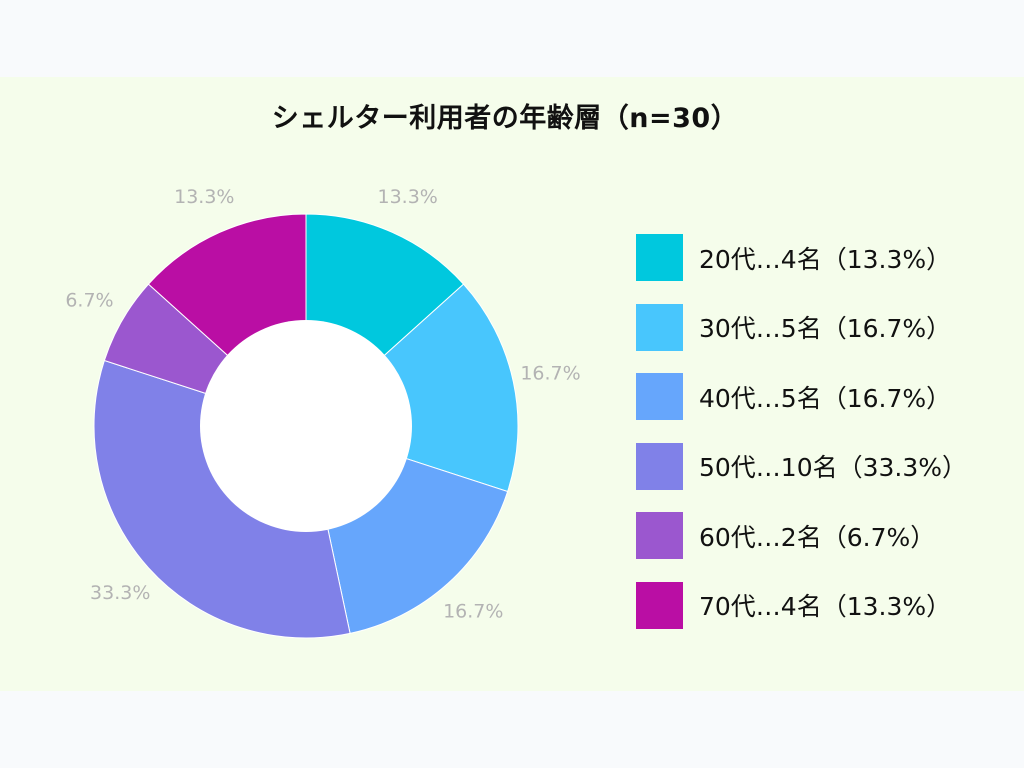 The width and height of the screenshot is (1024, 768). Describe the element at coordinates (833, 467) in the screenshot. I see `legend-label: 50代…10名（33.3%）` at that location.